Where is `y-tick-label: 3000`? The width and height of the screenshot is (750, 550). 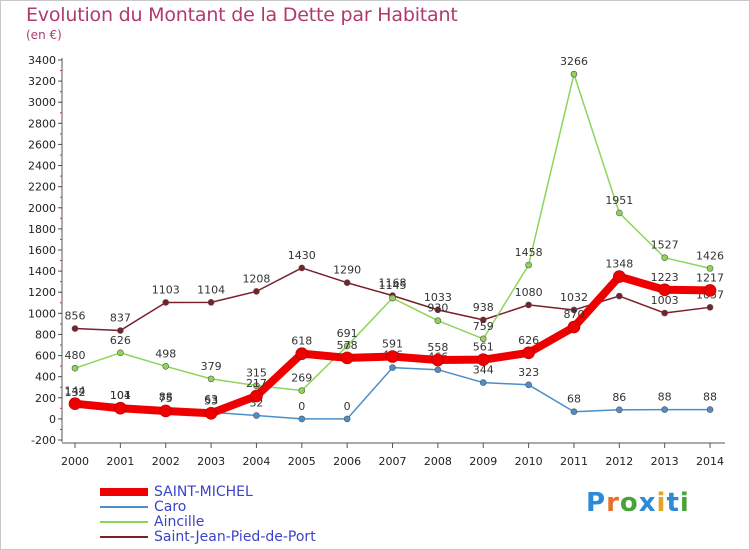
y-tick-label: 3000 is located at coordinates (42, 102).